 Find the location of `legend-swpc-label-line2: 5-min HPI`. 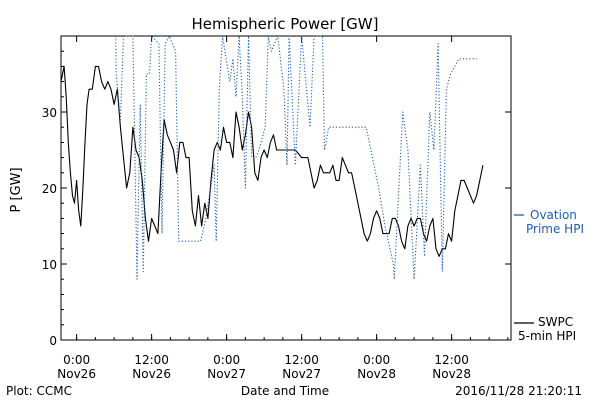

legend-swpc-label-line2: 5-min HPI is located at coordinates (547, 336).